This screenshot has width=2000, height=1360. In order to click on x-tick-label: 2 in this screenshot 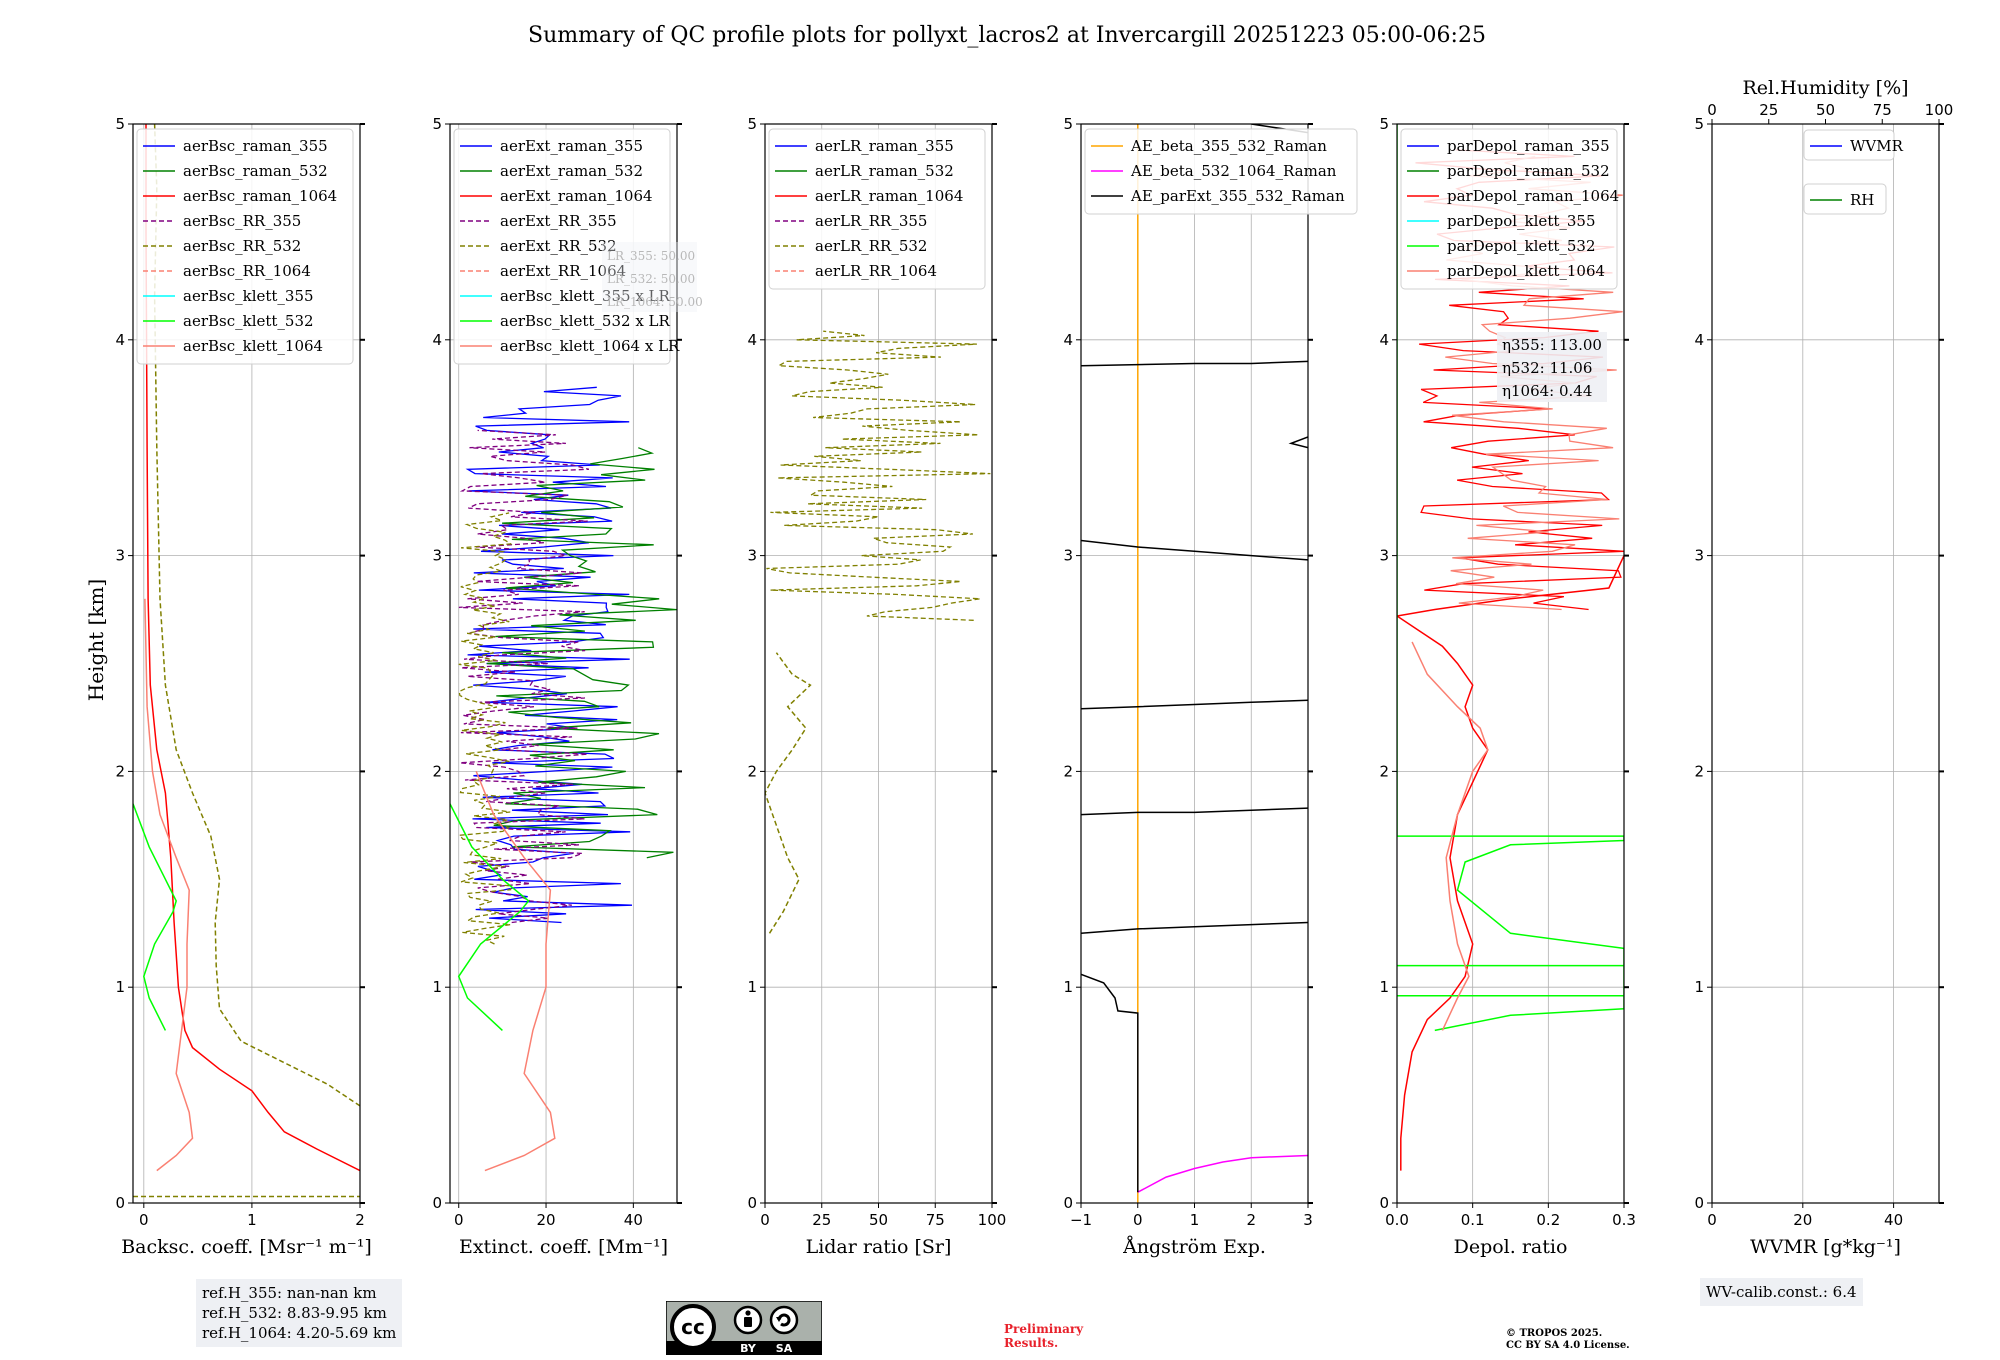, I will do `click(1251, 1220)`.